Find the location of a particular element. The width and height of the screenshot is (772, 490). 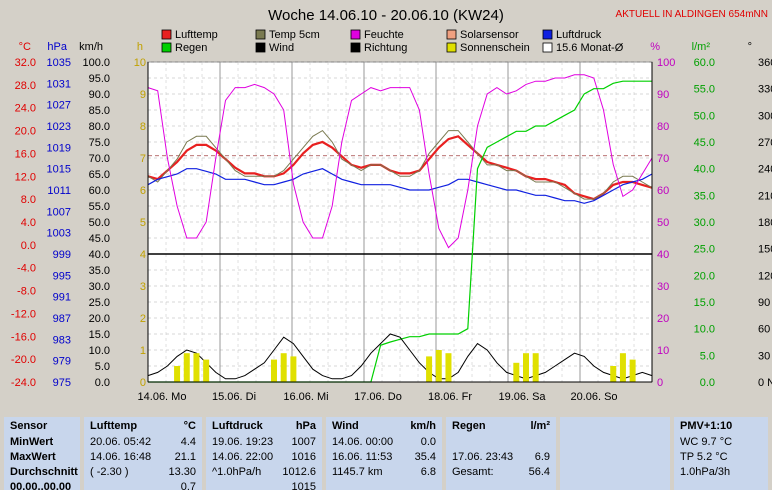

wind-avg-value: 6.8 is located at coordinates (428, 472).